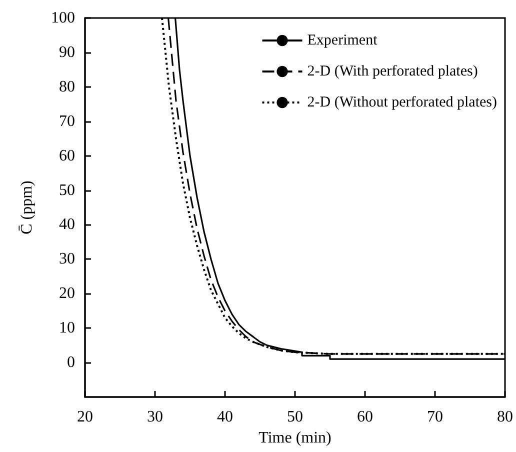 The height and width of the screenshot is (452, 516). I want to click on y-tick-label: 20, so click(67, 293).